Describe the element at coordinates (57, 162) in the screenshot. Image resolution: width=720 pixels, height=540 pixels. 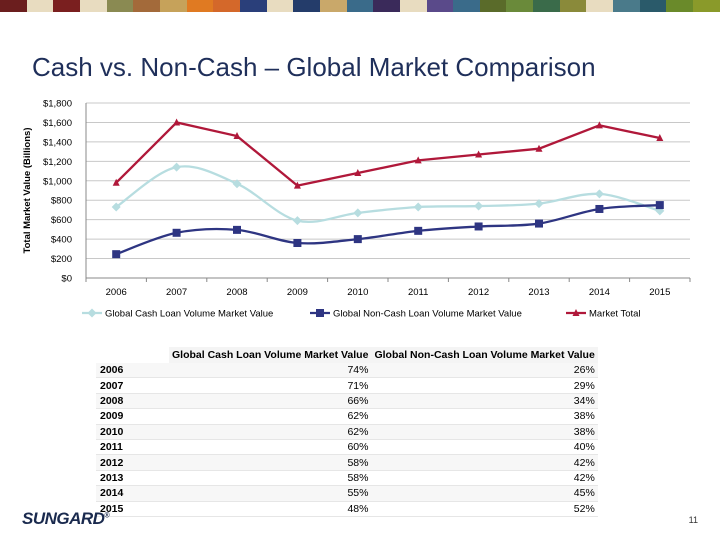
I see `y-tick-label: $1,200` at that location.